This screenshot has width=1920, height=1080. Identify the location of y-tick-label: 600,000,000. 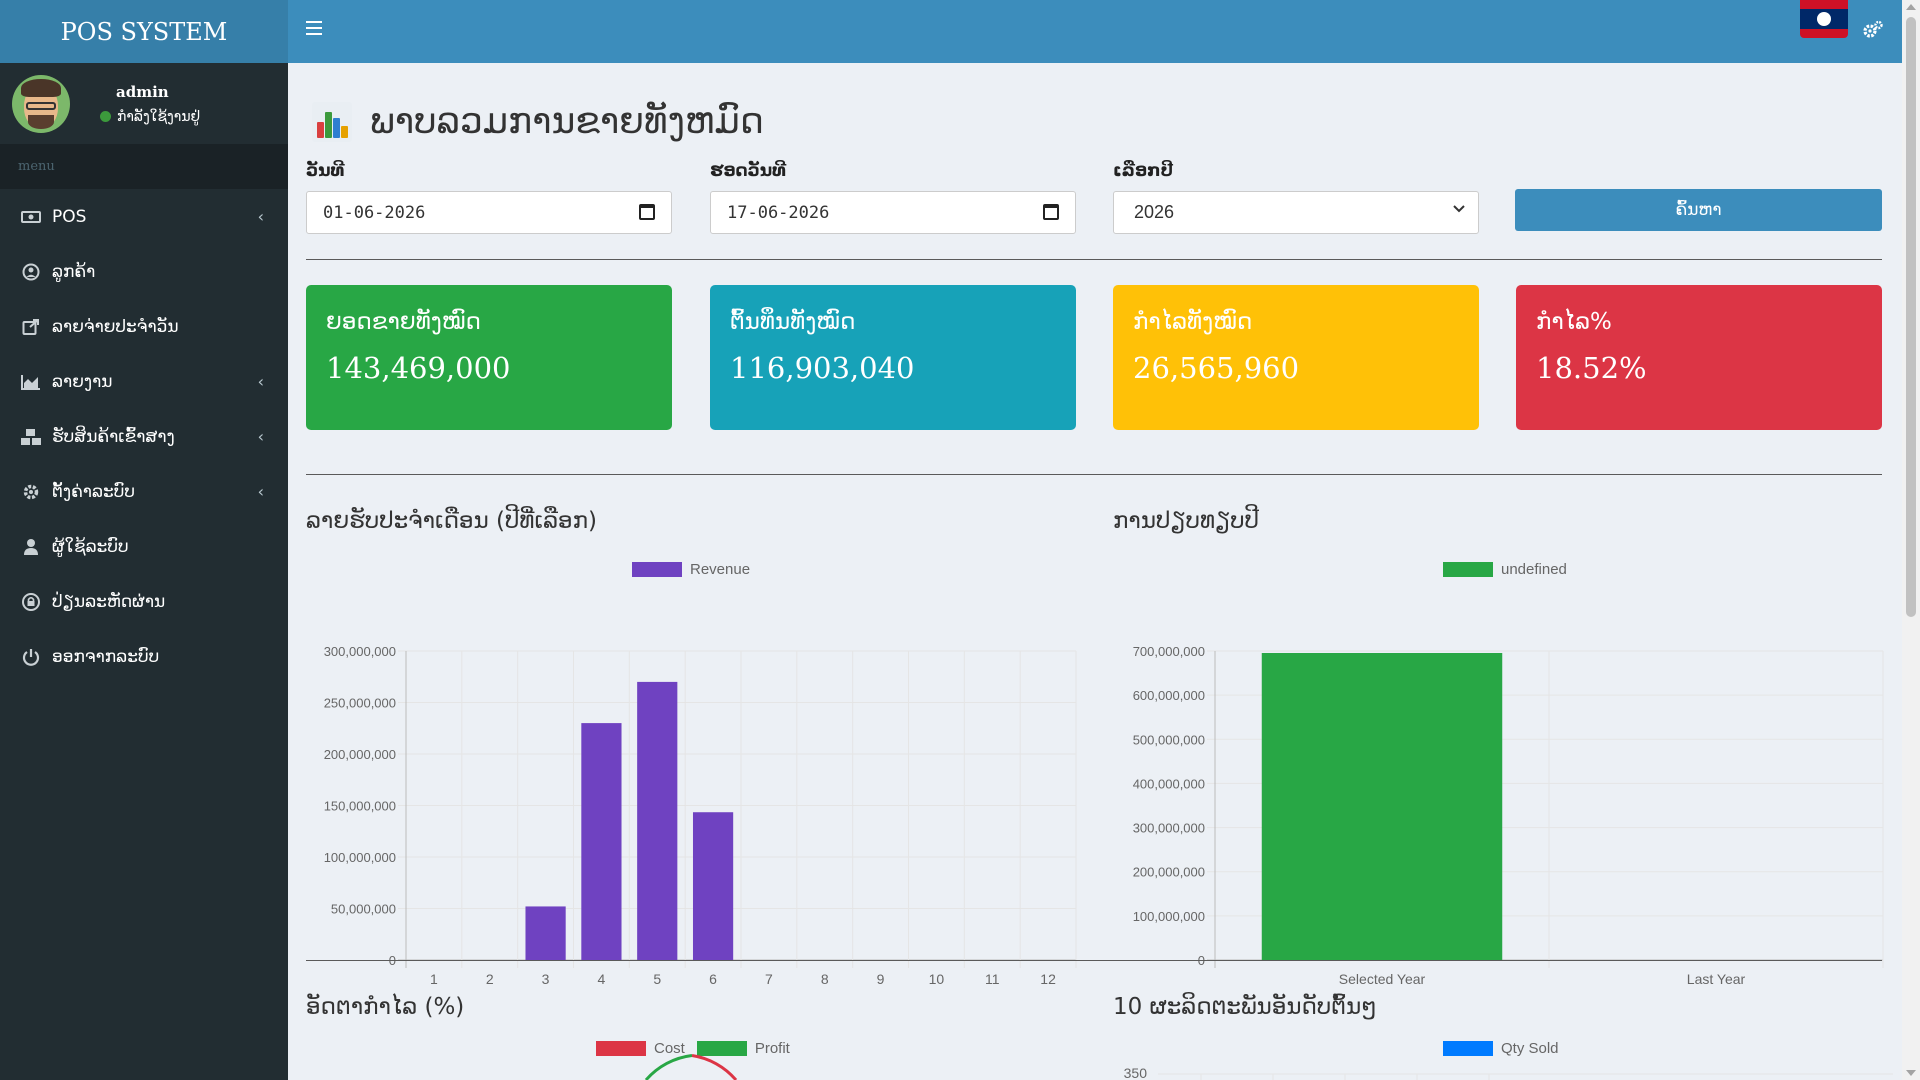
(1169, 695).